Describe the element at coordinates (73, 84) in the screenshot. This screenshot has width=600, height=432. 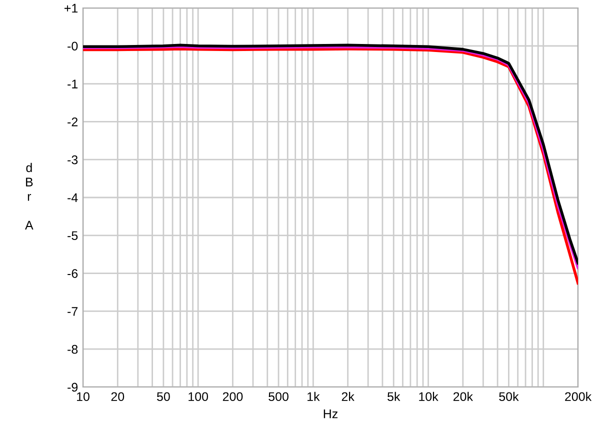
I see `y-tick-label: -1` at that location.